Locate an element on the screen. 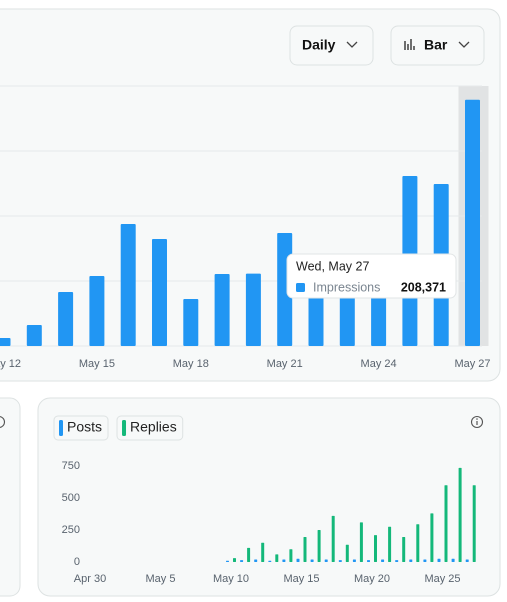 The image size is (507, 602). chart-type-dropdown: Bar is located at coordinates (437, 45).